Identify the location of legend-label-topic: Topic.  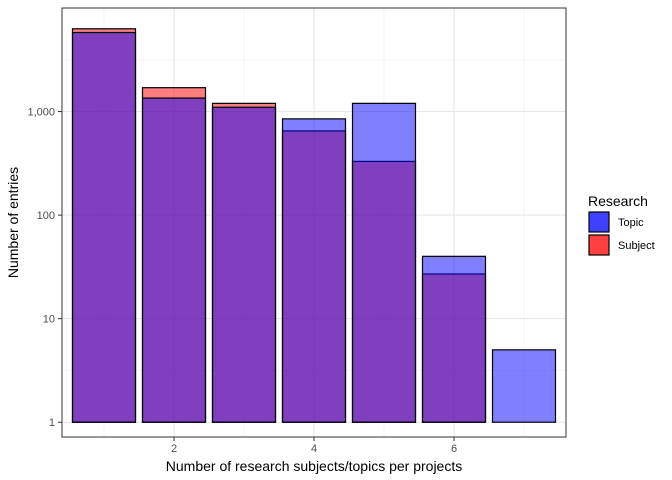
(631, 223).